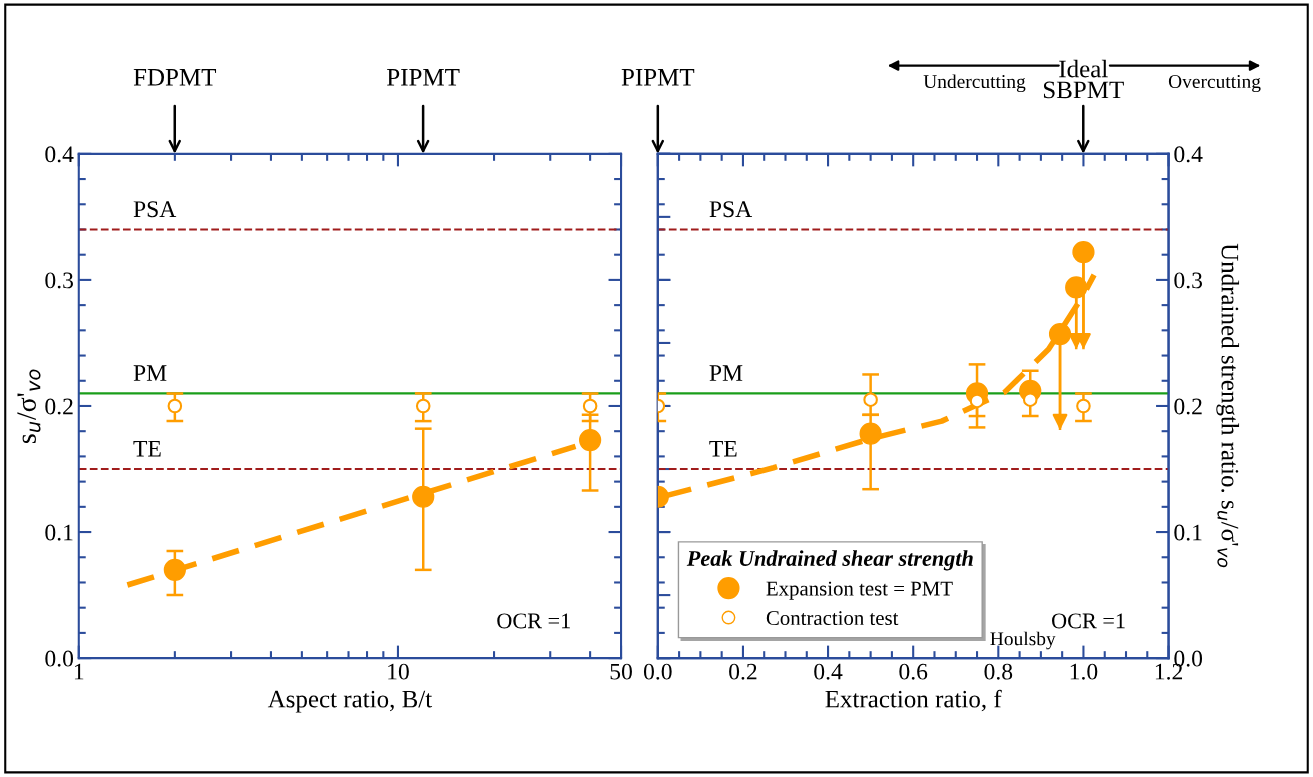 The image size is (1313, 777). Describe the element at coordinates (59, 532) in the screenshot. I see `y-tick-label: 0.1` at that location.